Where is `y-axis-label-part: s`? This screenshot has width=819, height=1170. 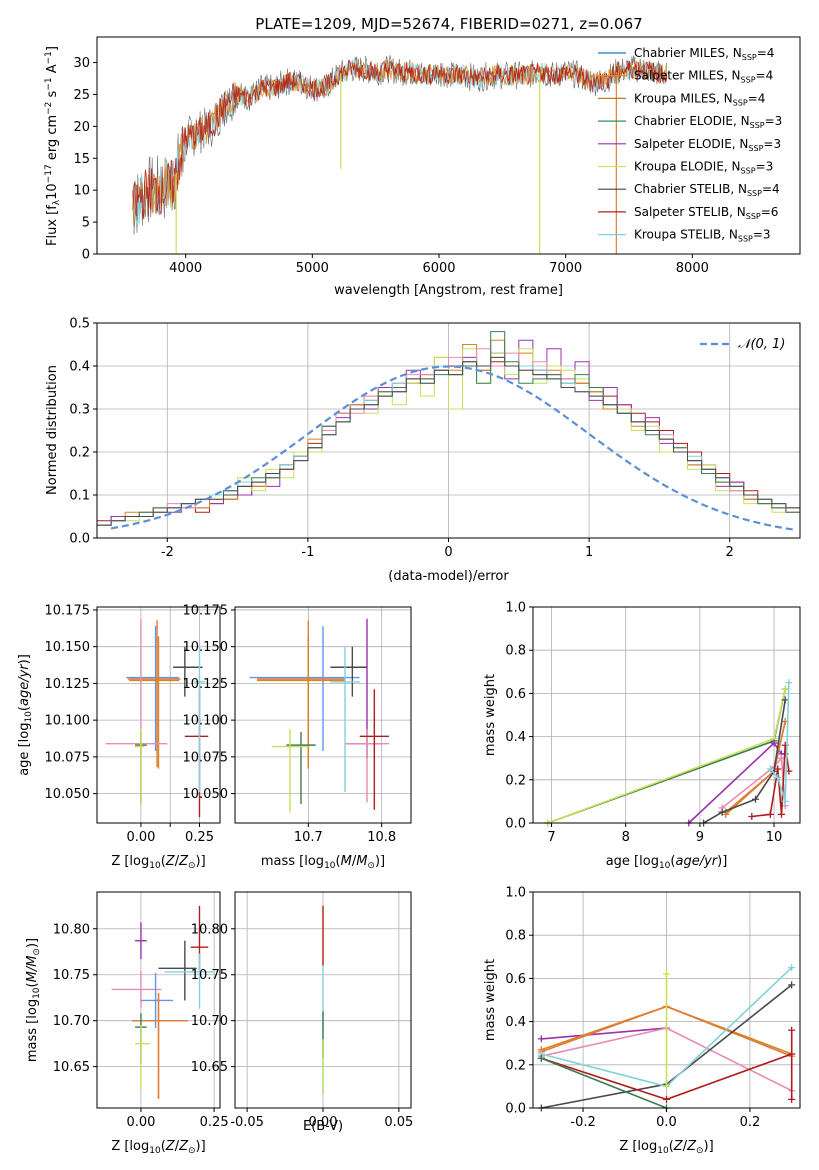
y-axis-label-part: s is located at coordinates (52, 95).